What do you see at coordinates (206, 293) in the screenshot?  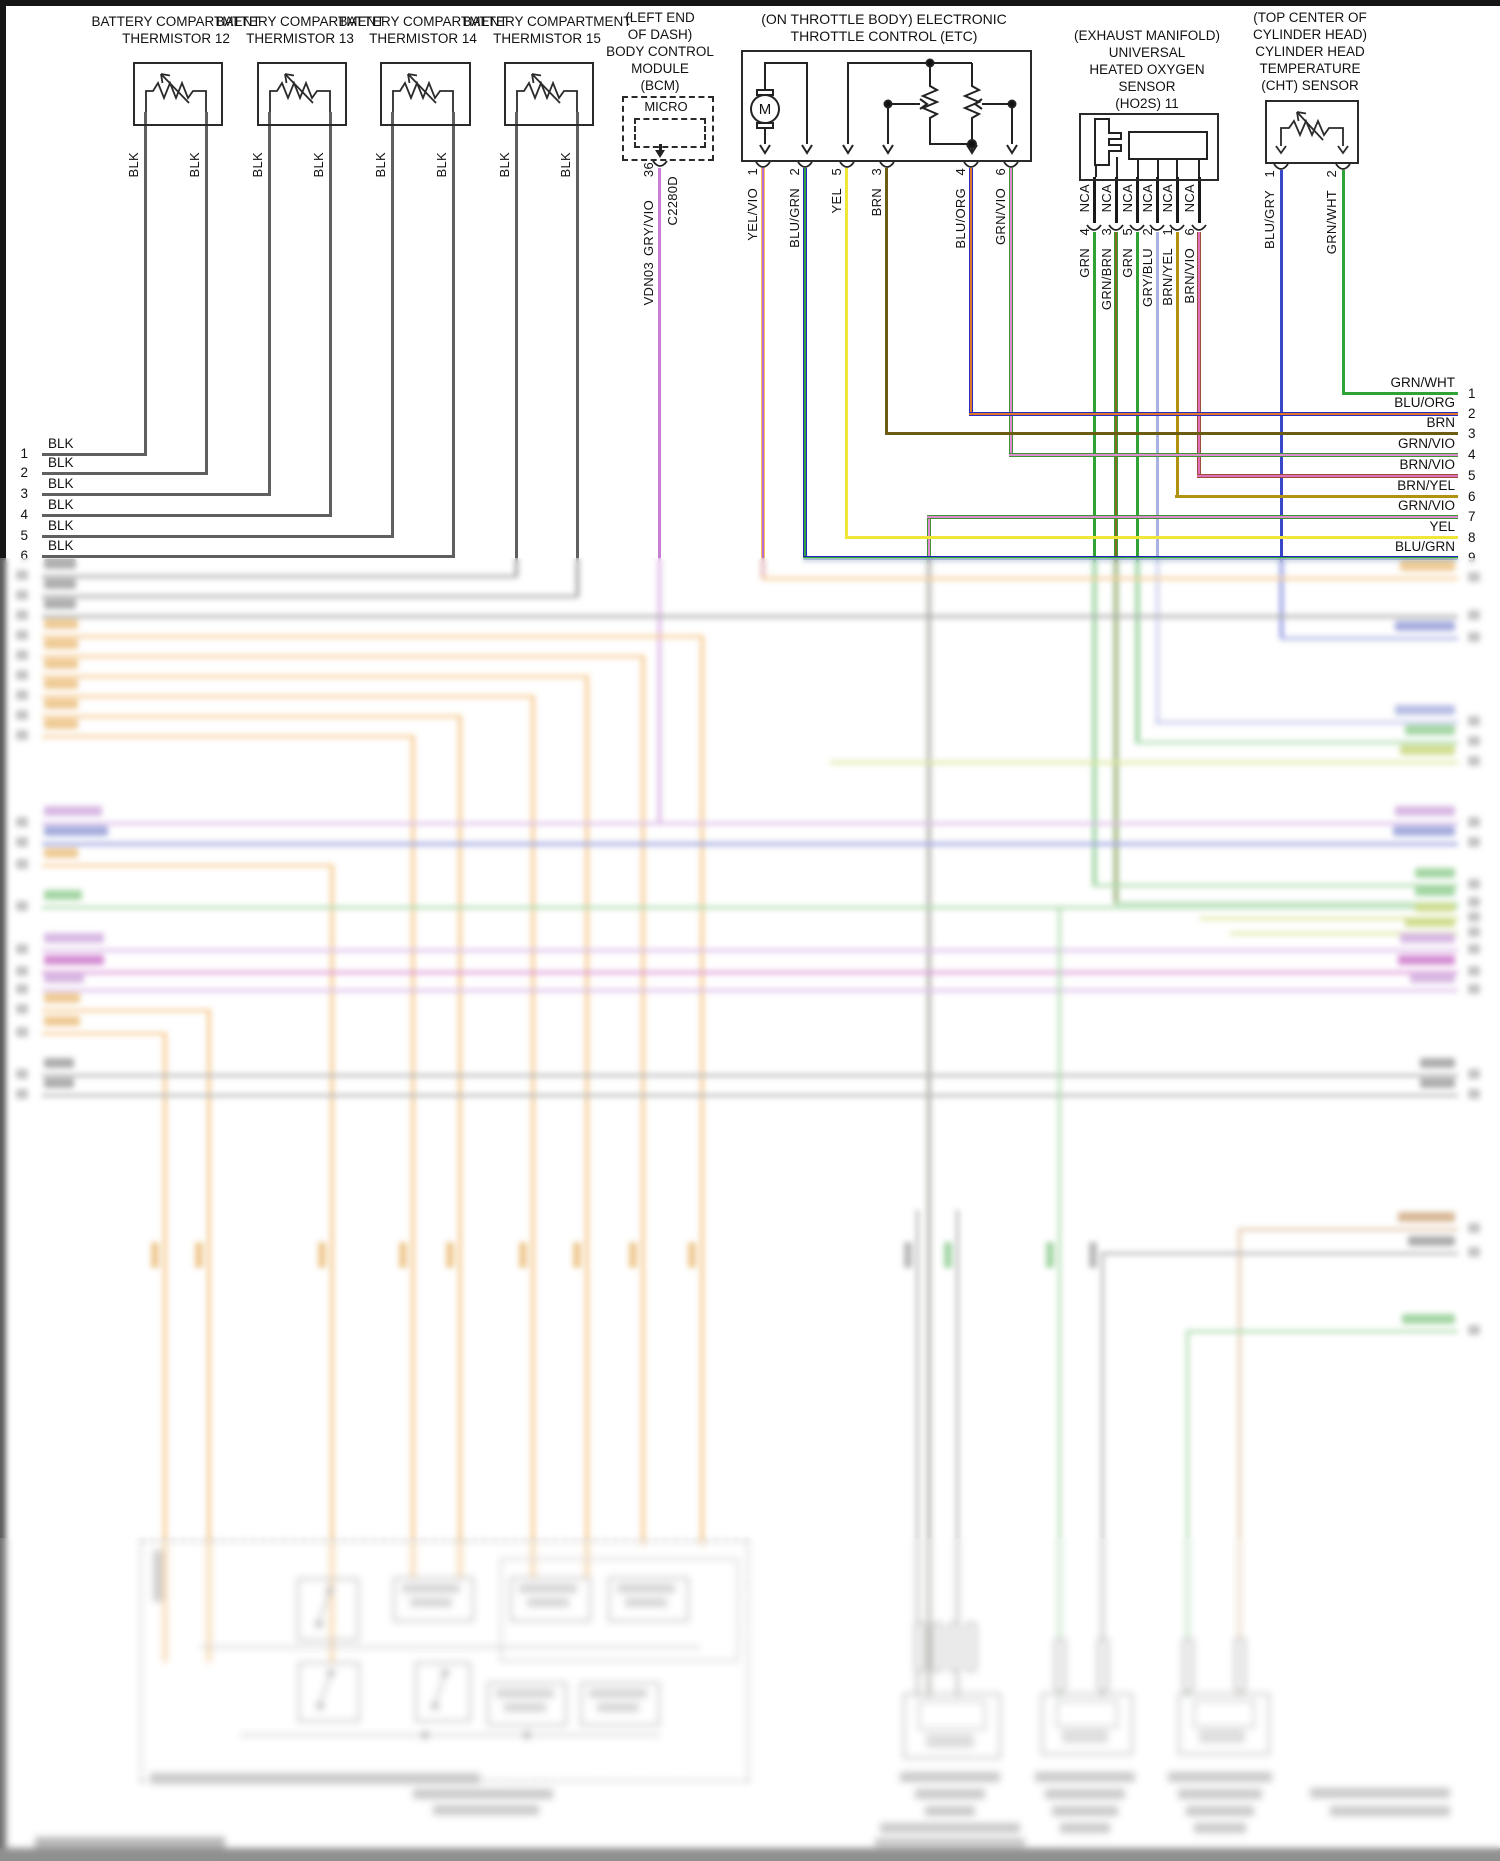 I see `wire-blk-t12-right` at bounding box center [206, 293].